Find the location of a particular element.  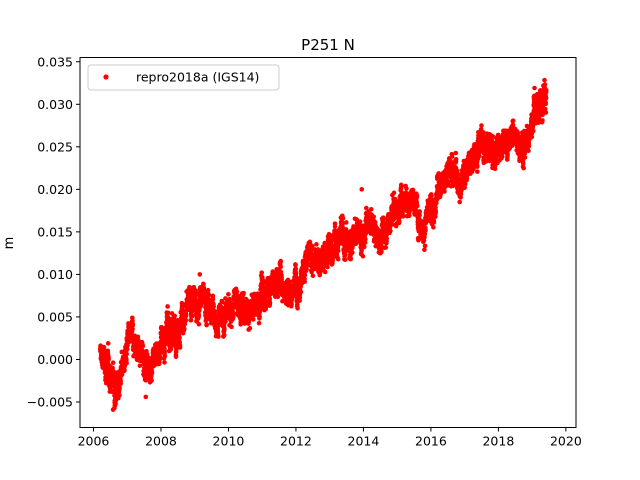

x-tick-label: 2018 is located at coordinates (498, 441).